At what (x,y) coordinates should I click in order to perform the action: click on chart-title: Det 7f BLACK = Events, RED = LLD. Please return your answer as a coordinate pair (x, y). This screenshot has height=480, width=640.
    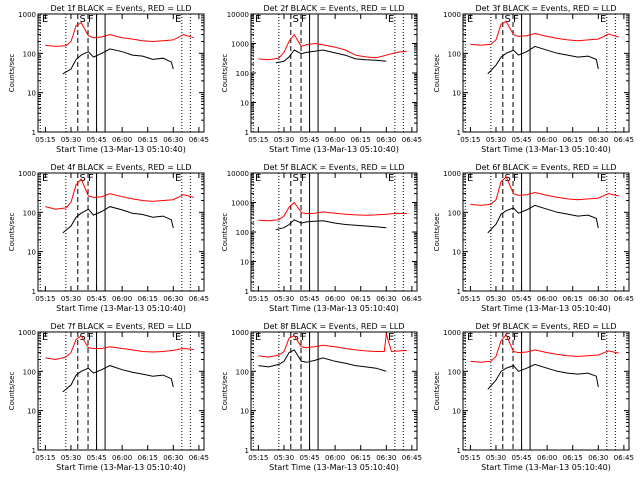
    Looking at the image, I should click on (120, 326).